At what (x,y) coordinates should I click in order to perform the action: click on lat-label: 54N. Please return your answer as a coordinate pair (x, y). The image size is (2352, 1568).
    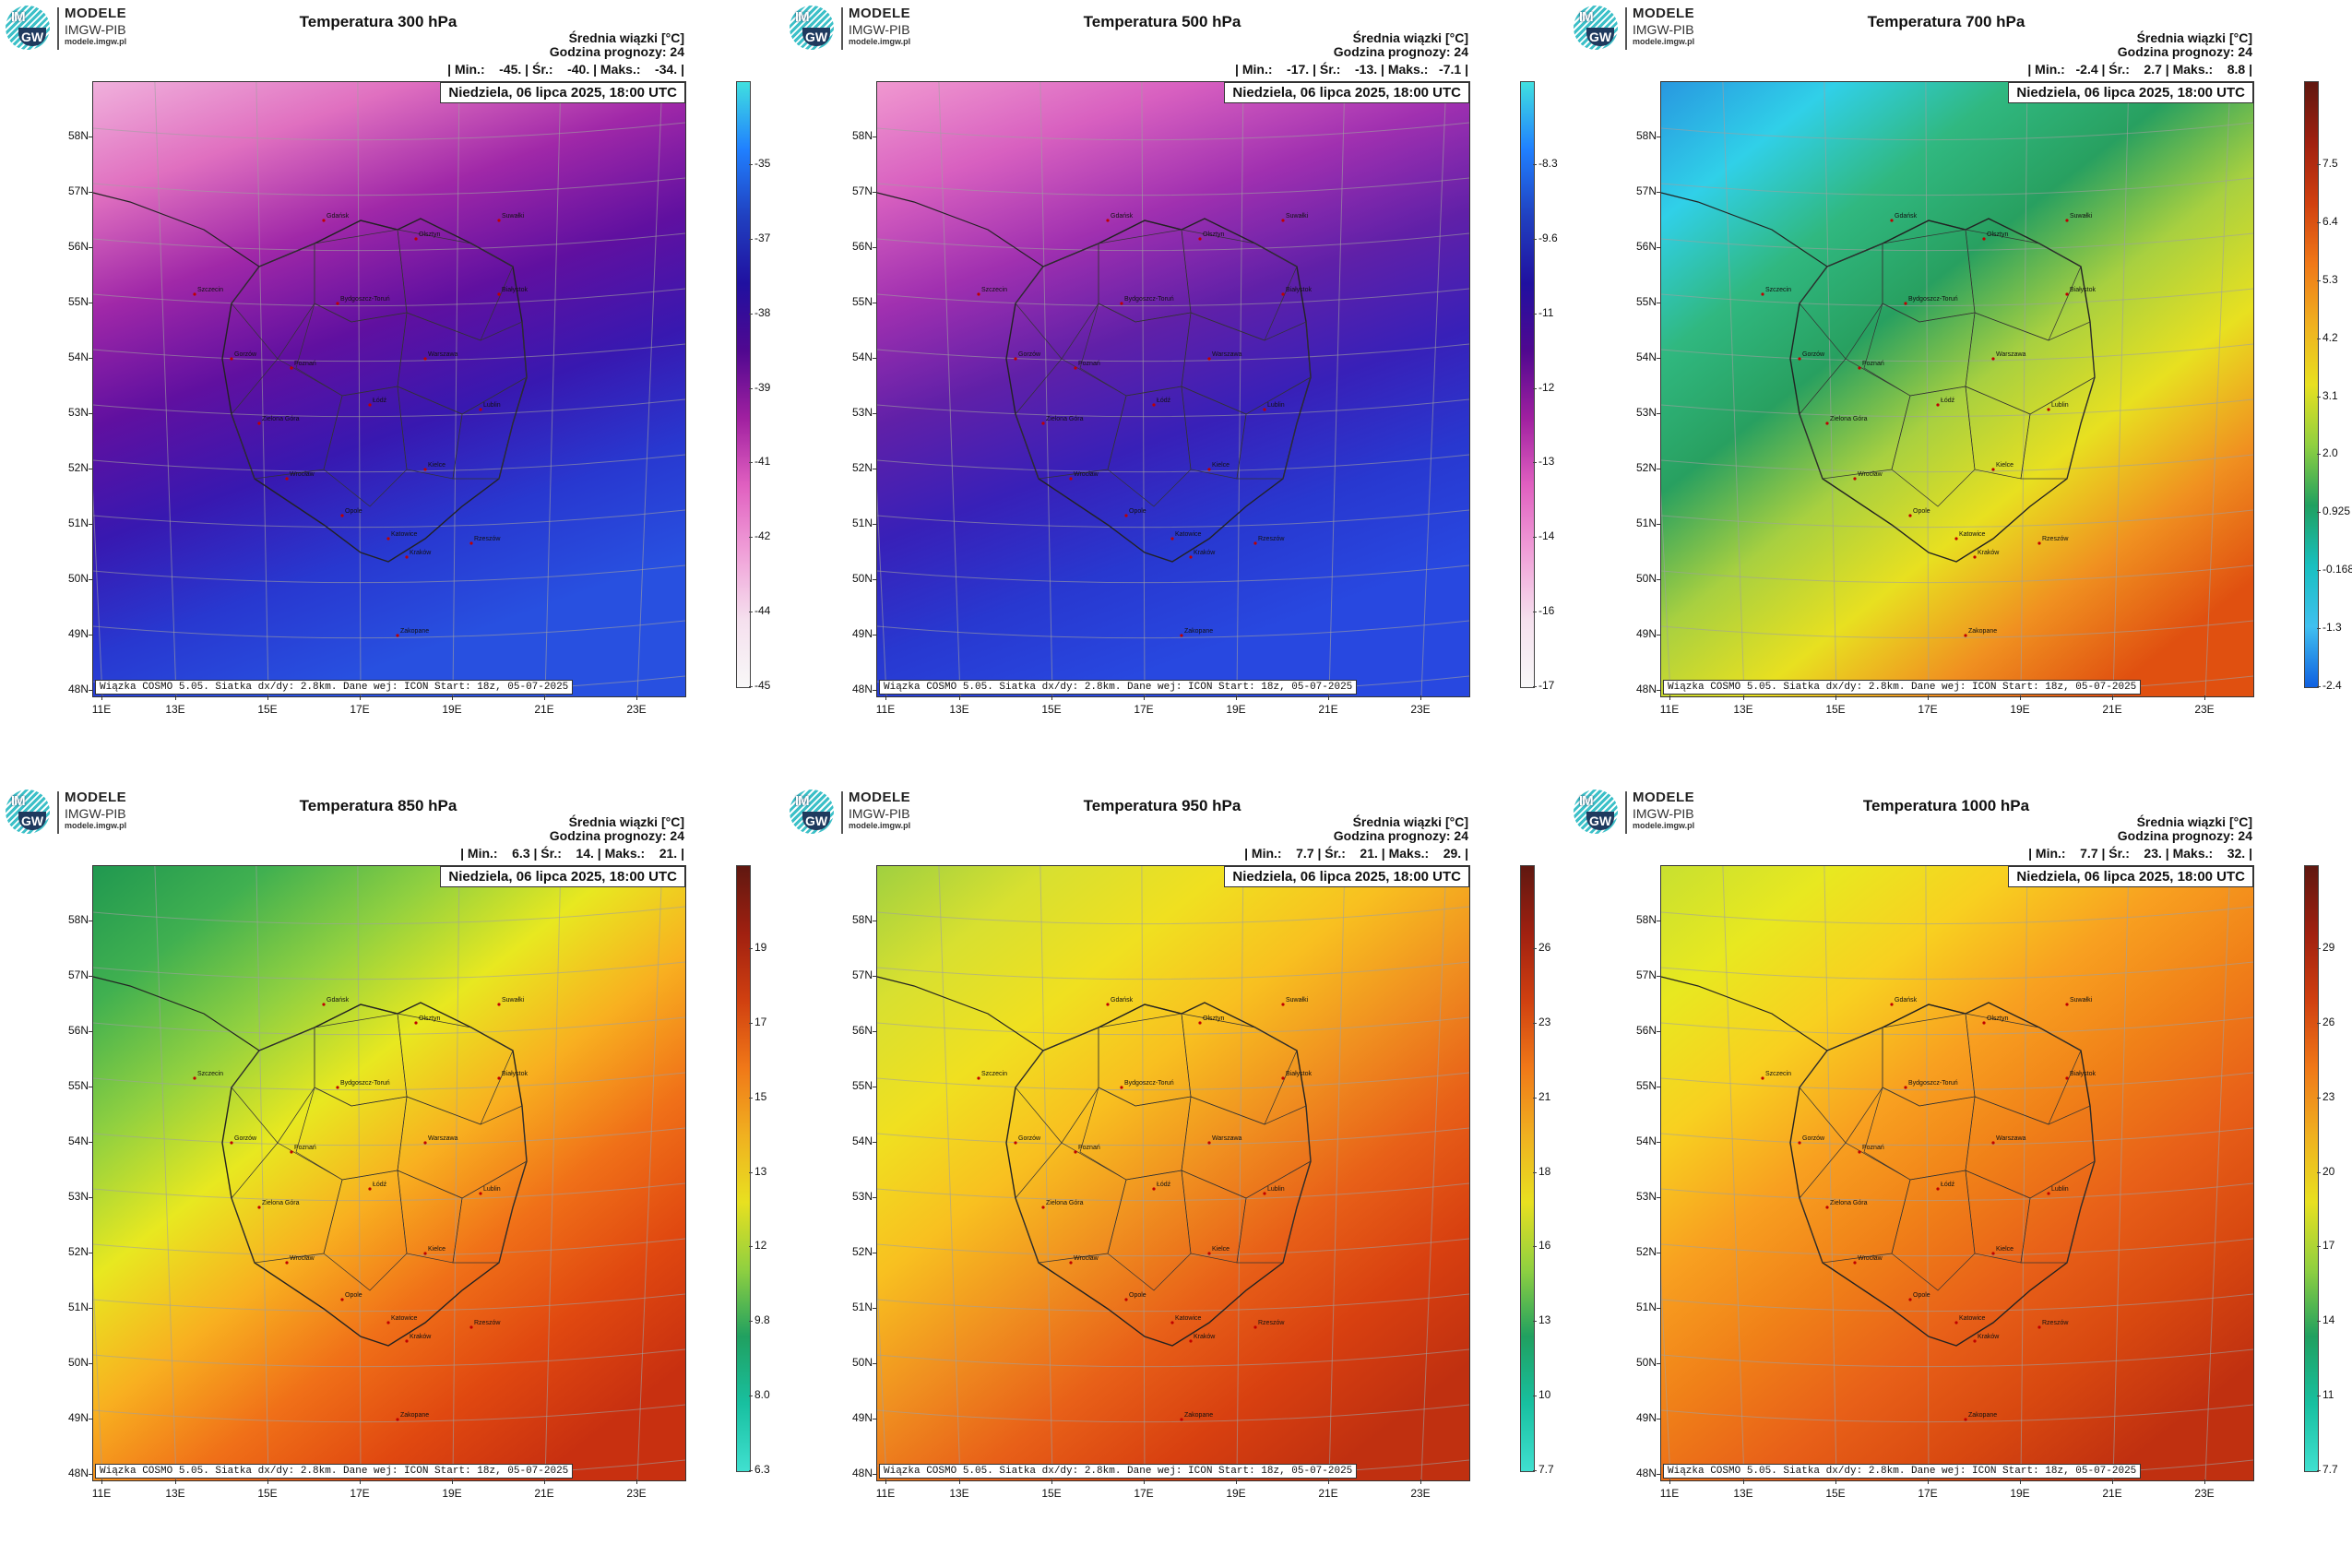
    Looking at the image, I should click on (862, 1140).